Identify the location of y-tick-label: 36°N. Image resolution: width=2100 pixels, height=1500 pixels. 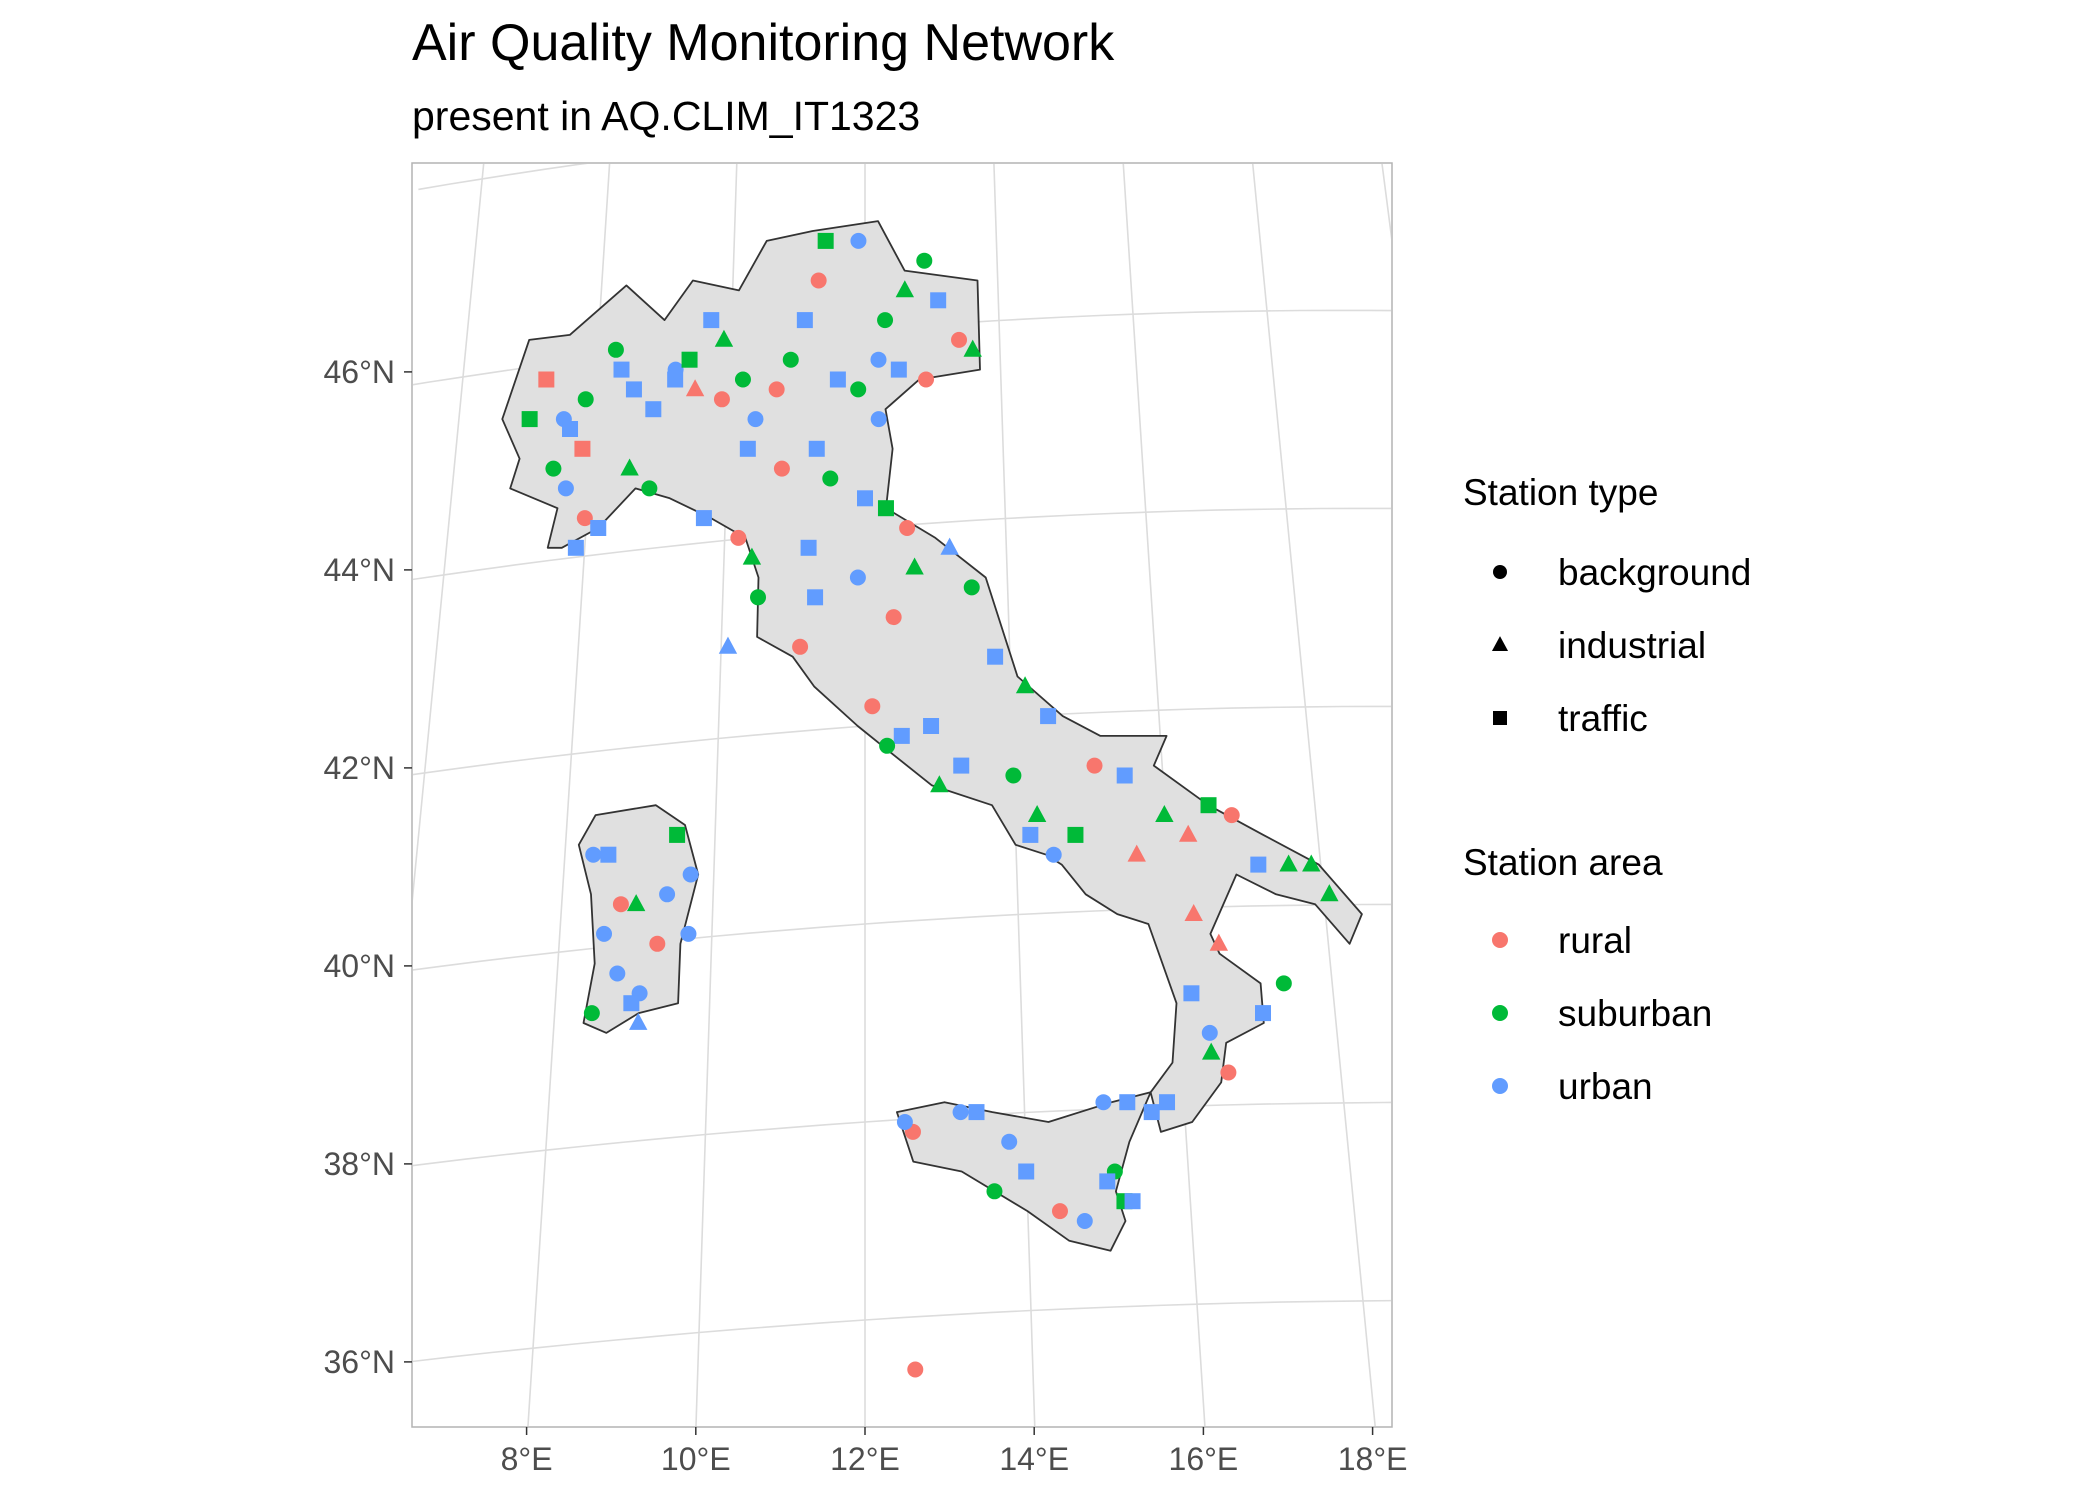
(360, 1362).